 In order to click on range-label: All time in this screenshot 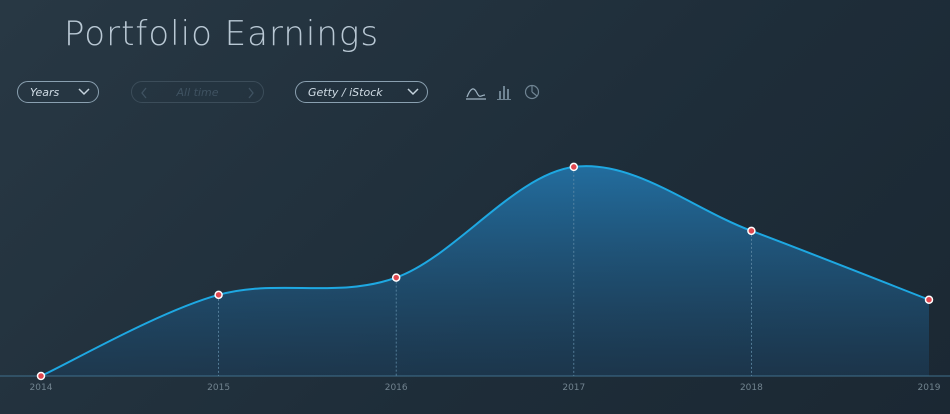, I will do `click(197, 92)`.